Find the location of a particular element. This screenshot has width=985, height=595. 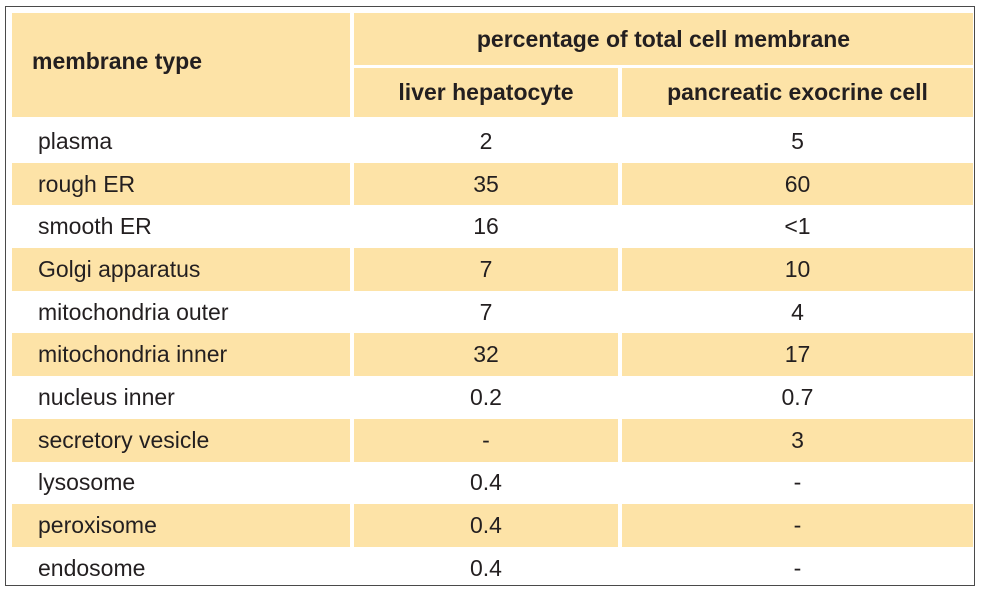

table-row: endosome 0.4 - is located at coordinates (492, 568).